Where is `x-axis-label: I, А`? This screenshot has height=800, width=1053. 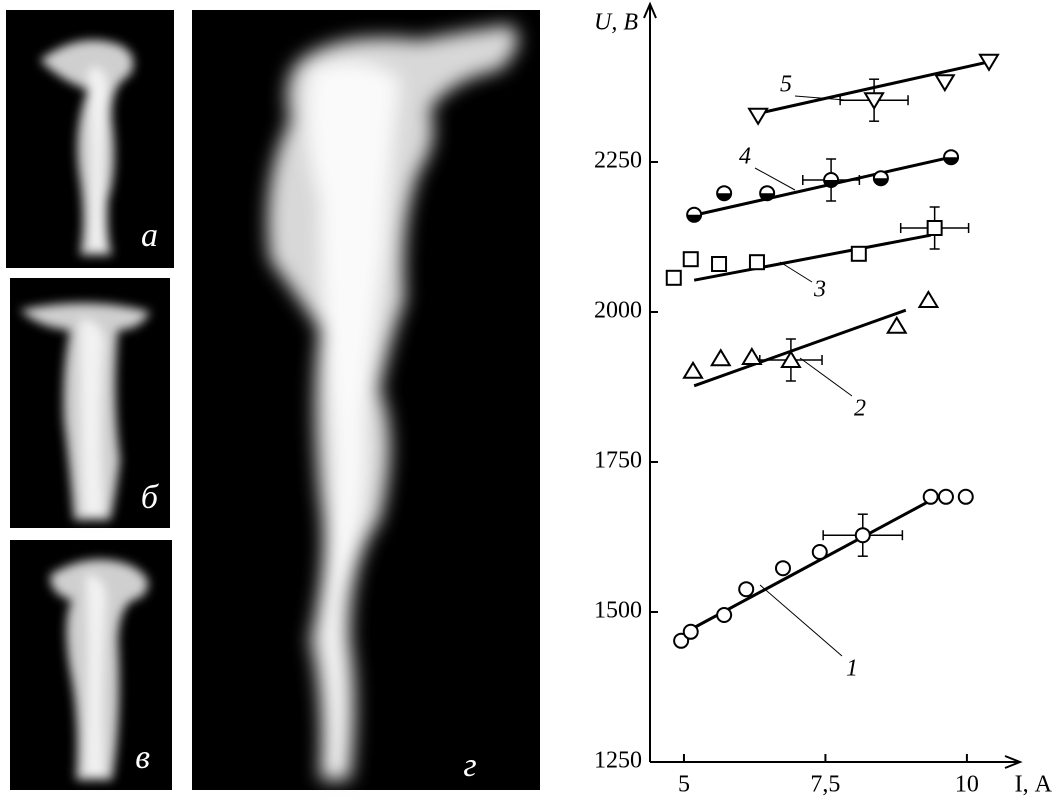
x-axis-label: I, А is located at coordinates (1034, 785).